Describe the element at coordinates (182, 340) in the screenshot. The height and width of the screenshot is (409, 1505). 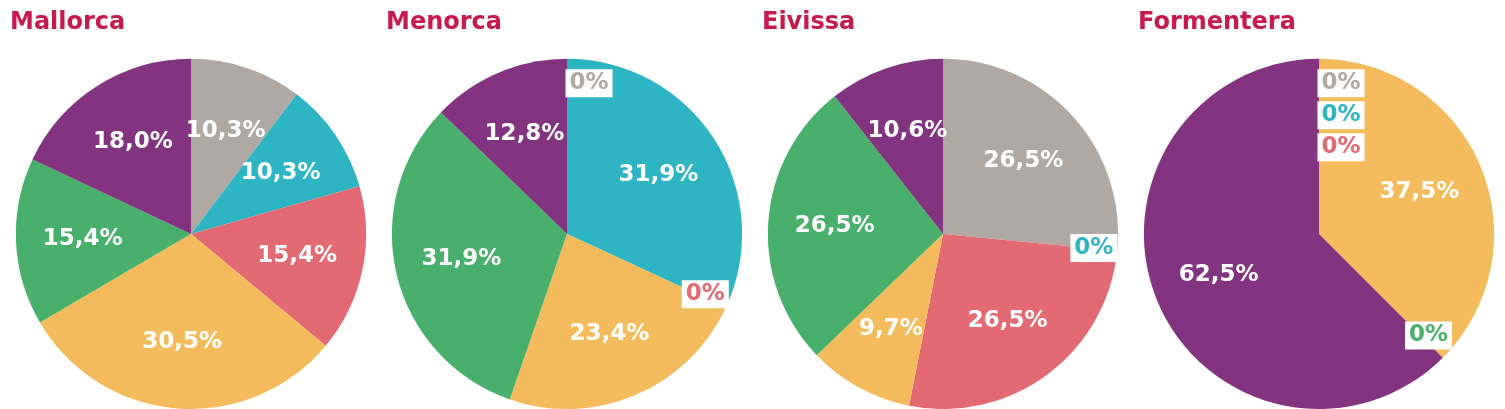
I see `data-label: 30,5%` at that location.